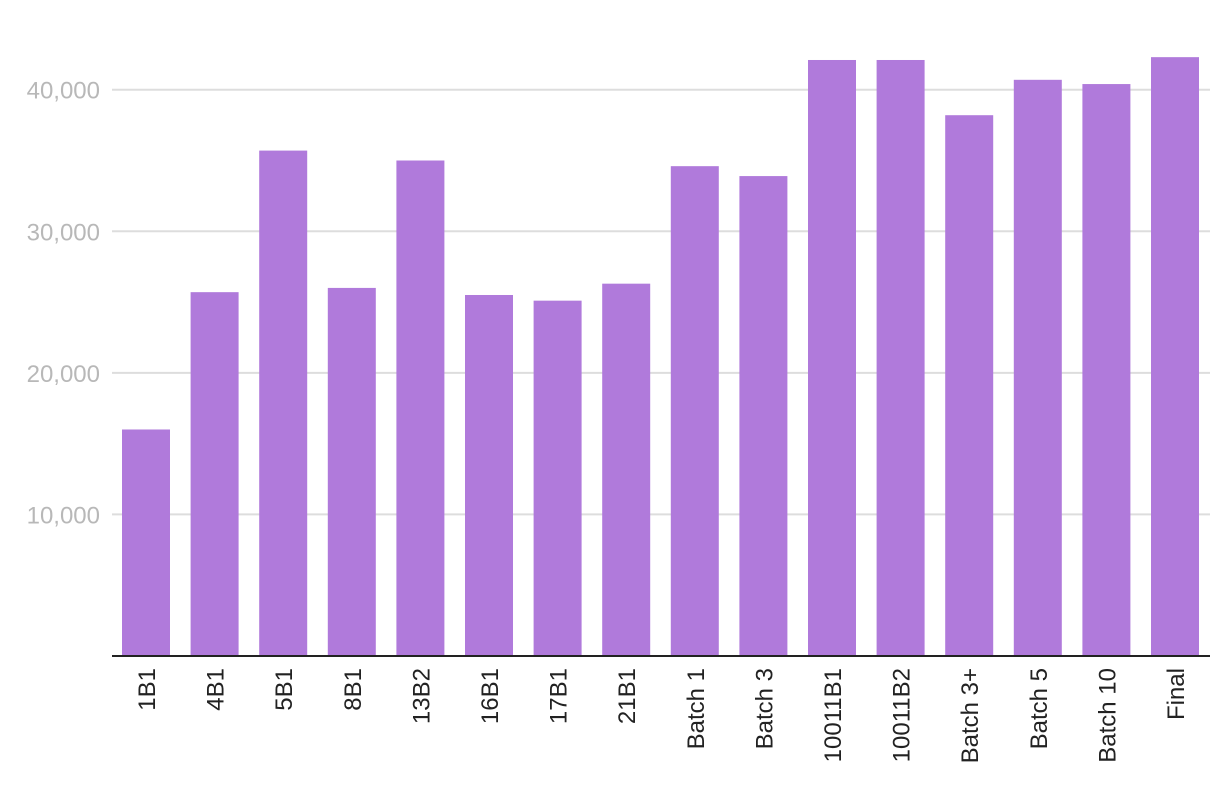  What do you see at coordinates (63, 232) in the screenshot?
I see `y-tick-label: 30,000` at bounding box center [63, 232].